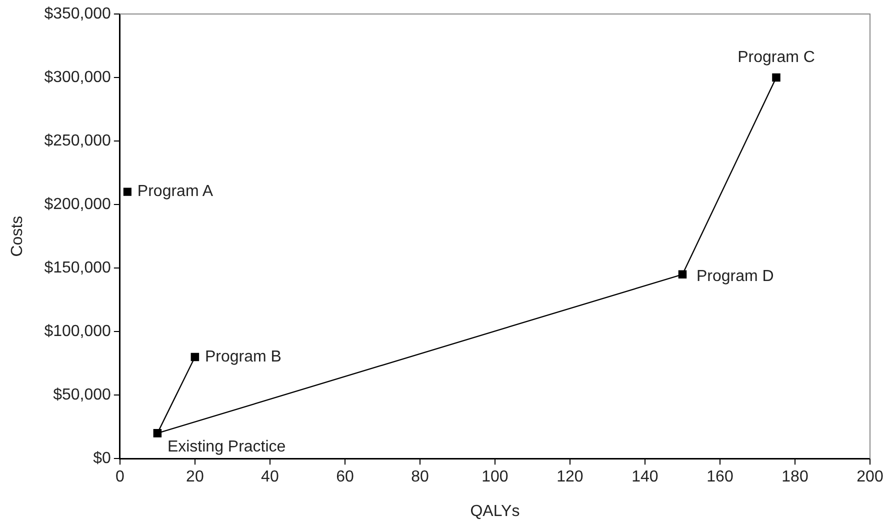 This screenshot has width=892, height=529. Describe the element at coordinates (102, 459) in the screenshot. I see `y-tick-label: $0` at that location.